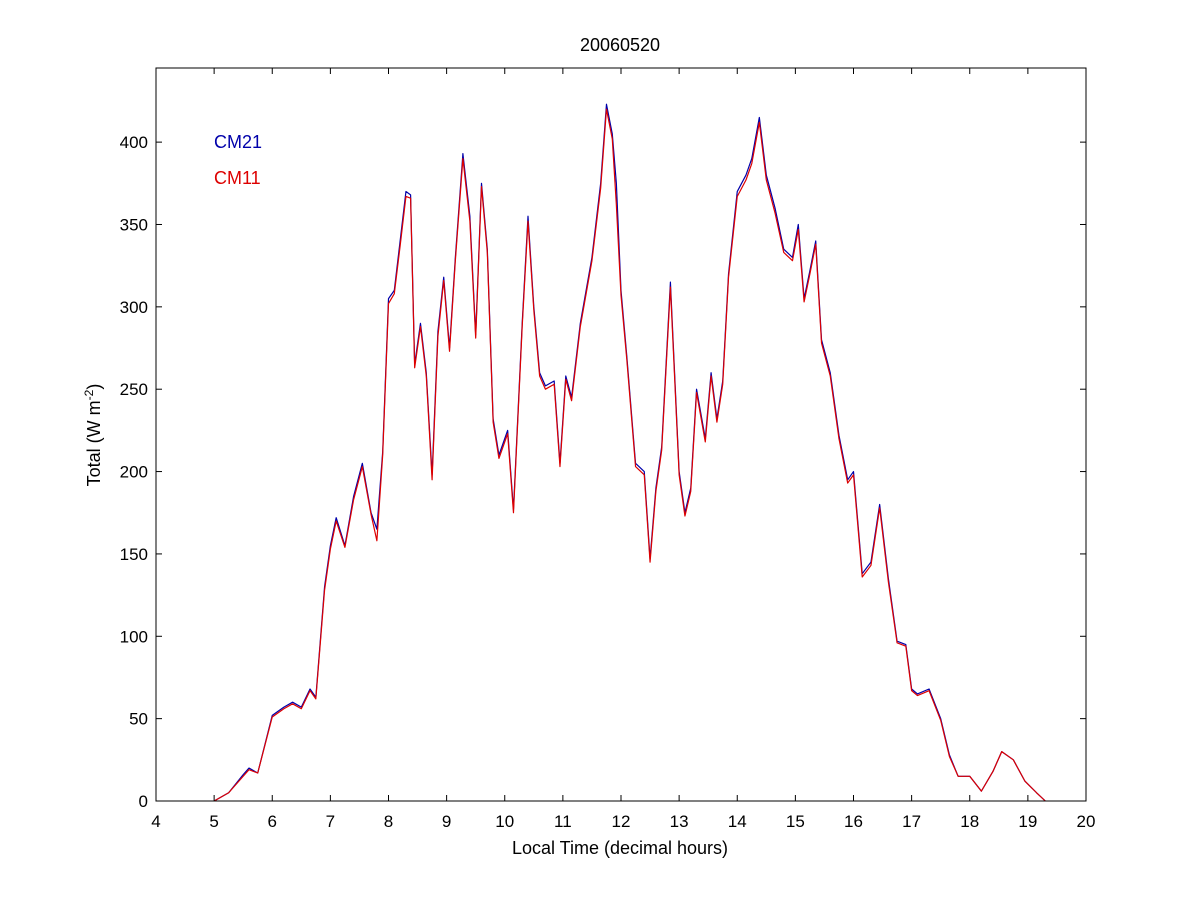 The image size is (1200, 900). What do you see at coordinates (155, 821) in the screenshot?
I see `x-tick-label: 4` at bounding box center [155, 821].